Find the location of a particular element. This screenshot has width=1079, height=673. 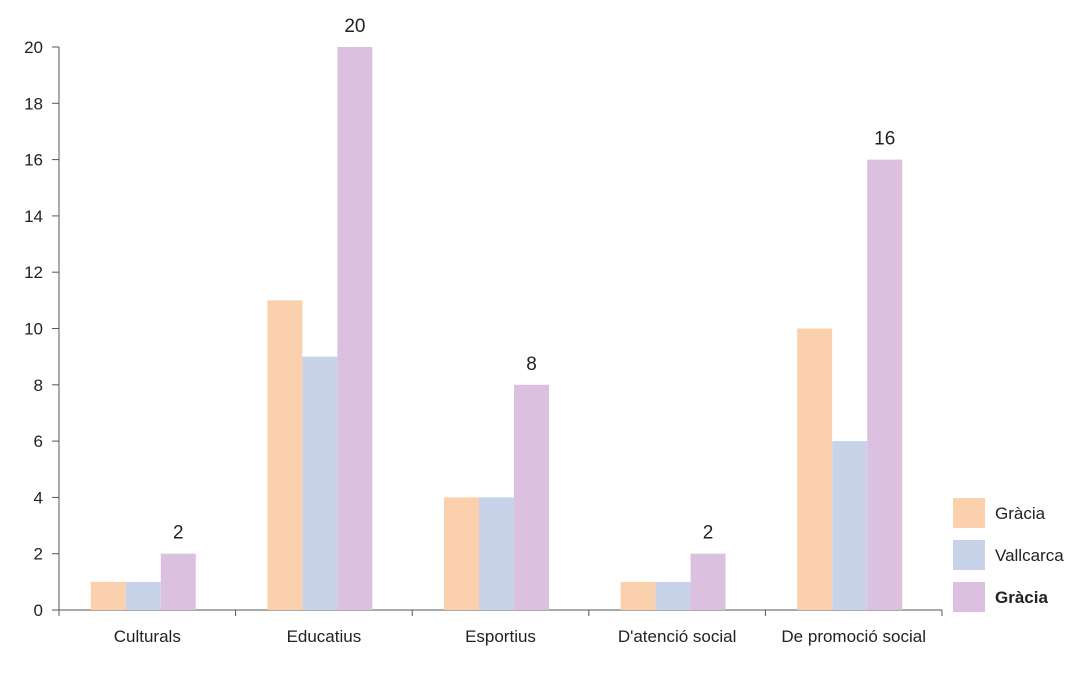

legend-label: Vallcarca is located at coordinates (1029, 555).